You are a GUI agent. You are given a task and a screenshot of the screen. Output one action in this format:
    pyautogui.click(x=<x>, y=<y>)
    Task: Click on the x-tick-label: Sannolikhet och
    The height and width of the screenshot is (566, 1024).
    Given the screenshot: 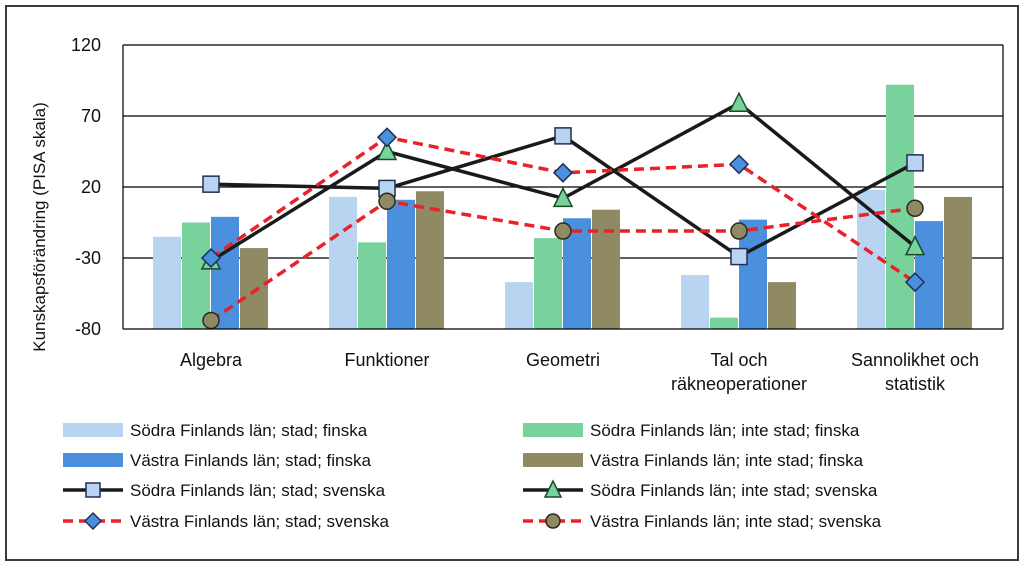 What is the action you would take?
    pyautogui.click(x=915, y=360)
    